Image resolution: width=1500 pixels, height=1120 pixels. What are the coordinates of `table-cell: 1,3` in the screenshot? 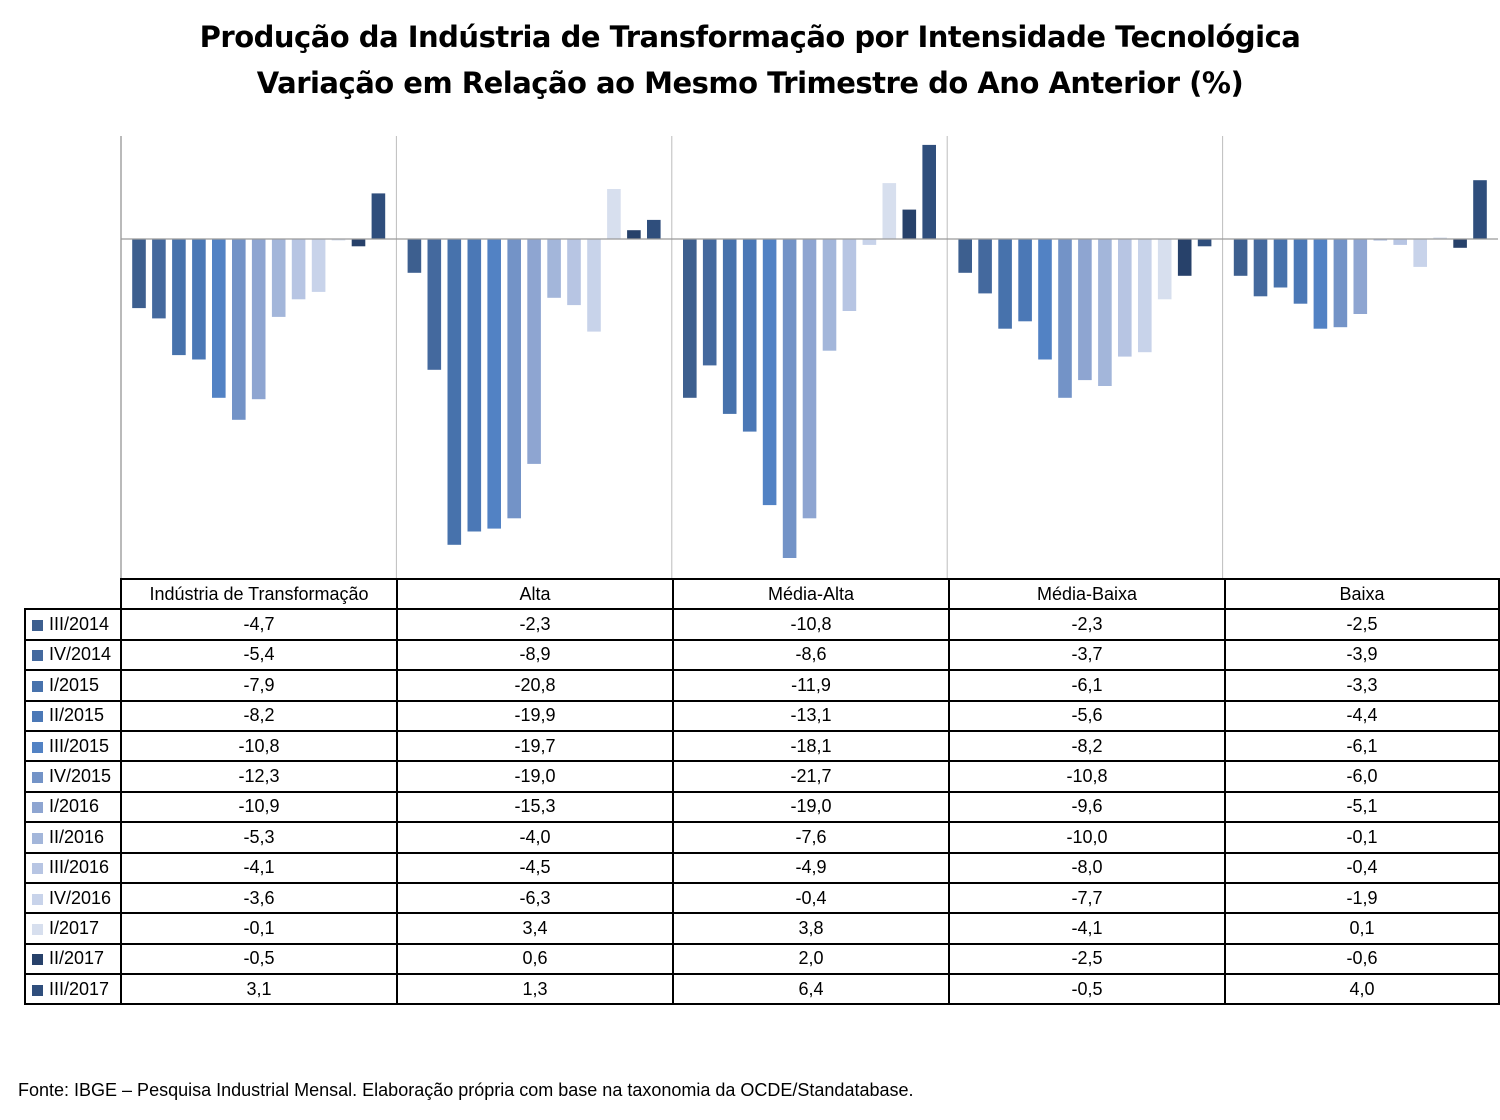 It's located at (535, 989).